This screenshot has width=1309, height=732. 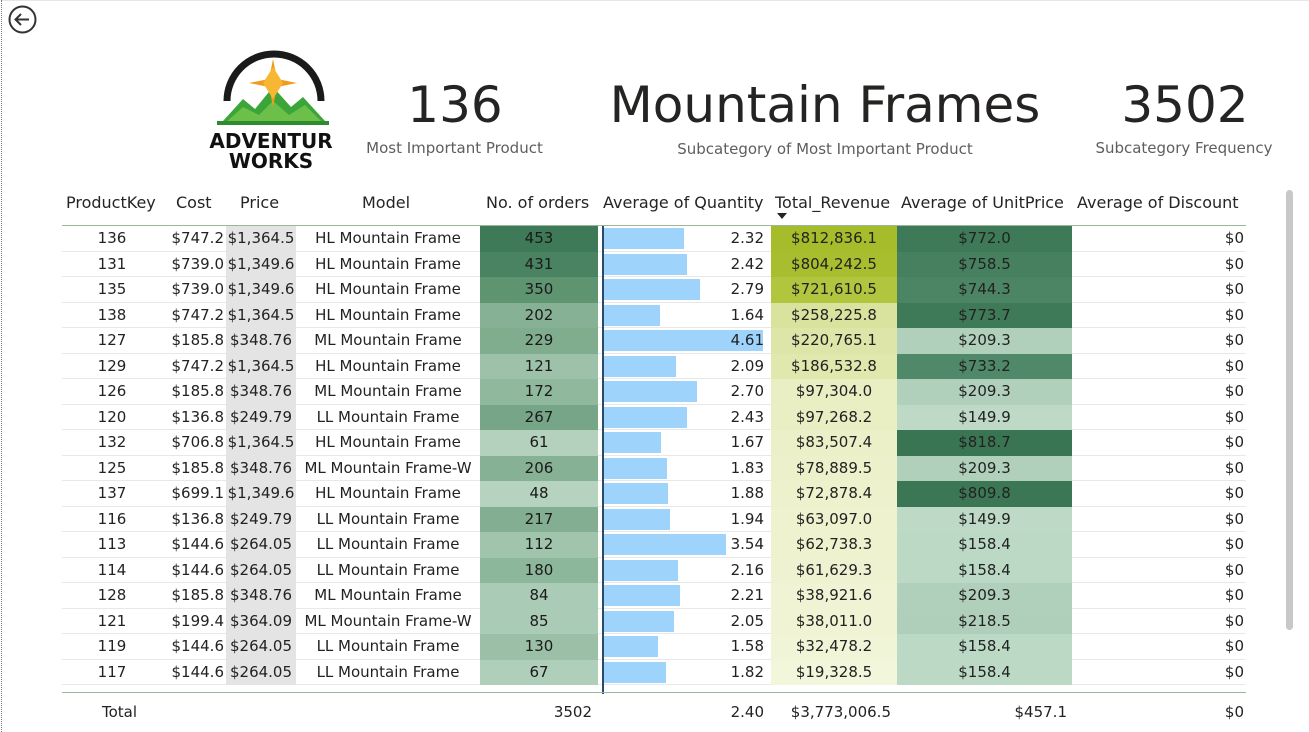 I want to click on cell-cost: $144.6, so click(x=195, y=571).